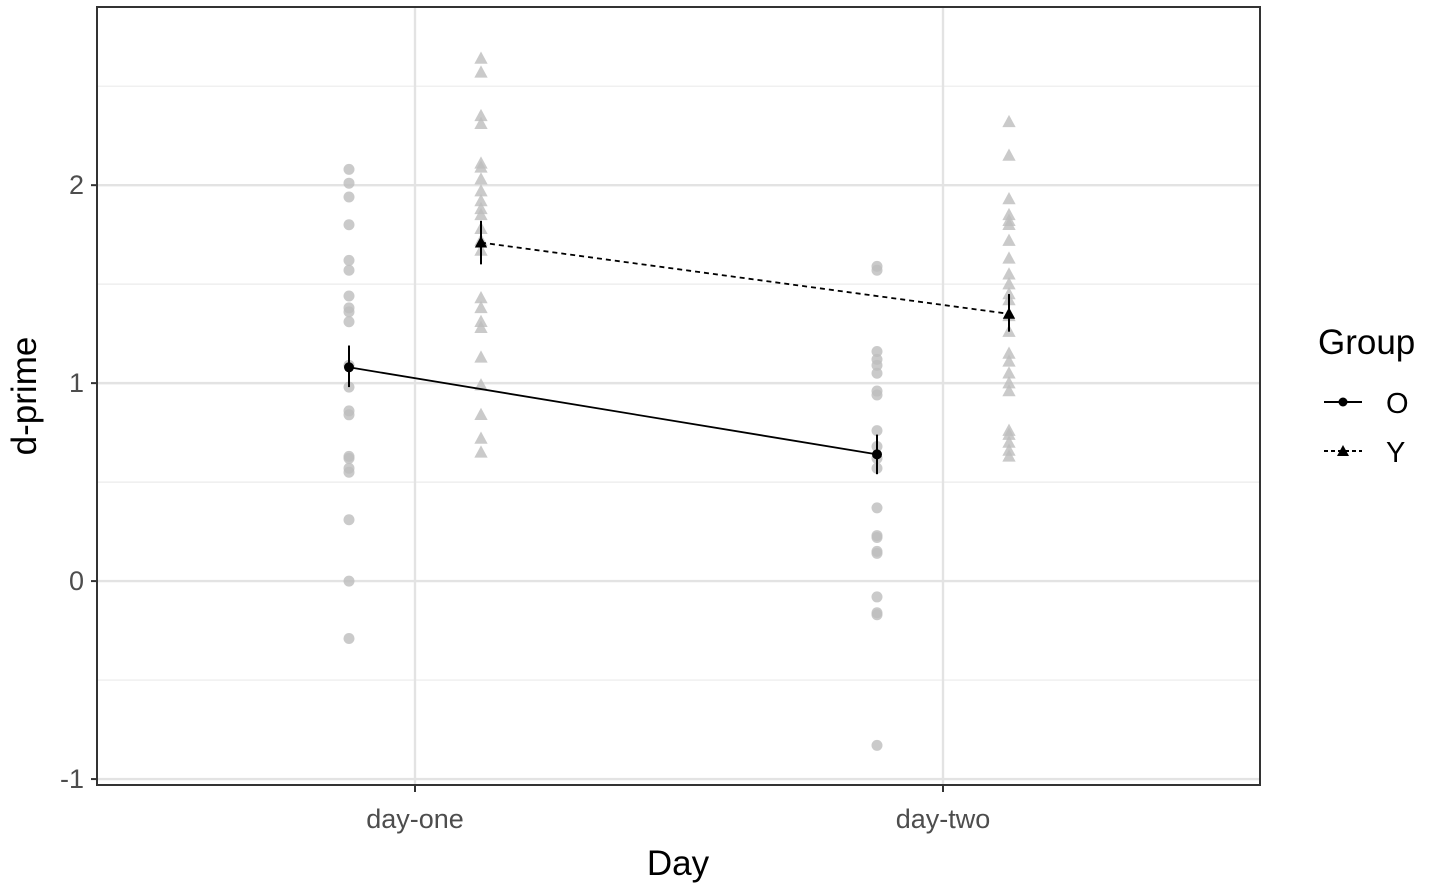  I want to click on x-axis-title: Day, so click(678, 863).